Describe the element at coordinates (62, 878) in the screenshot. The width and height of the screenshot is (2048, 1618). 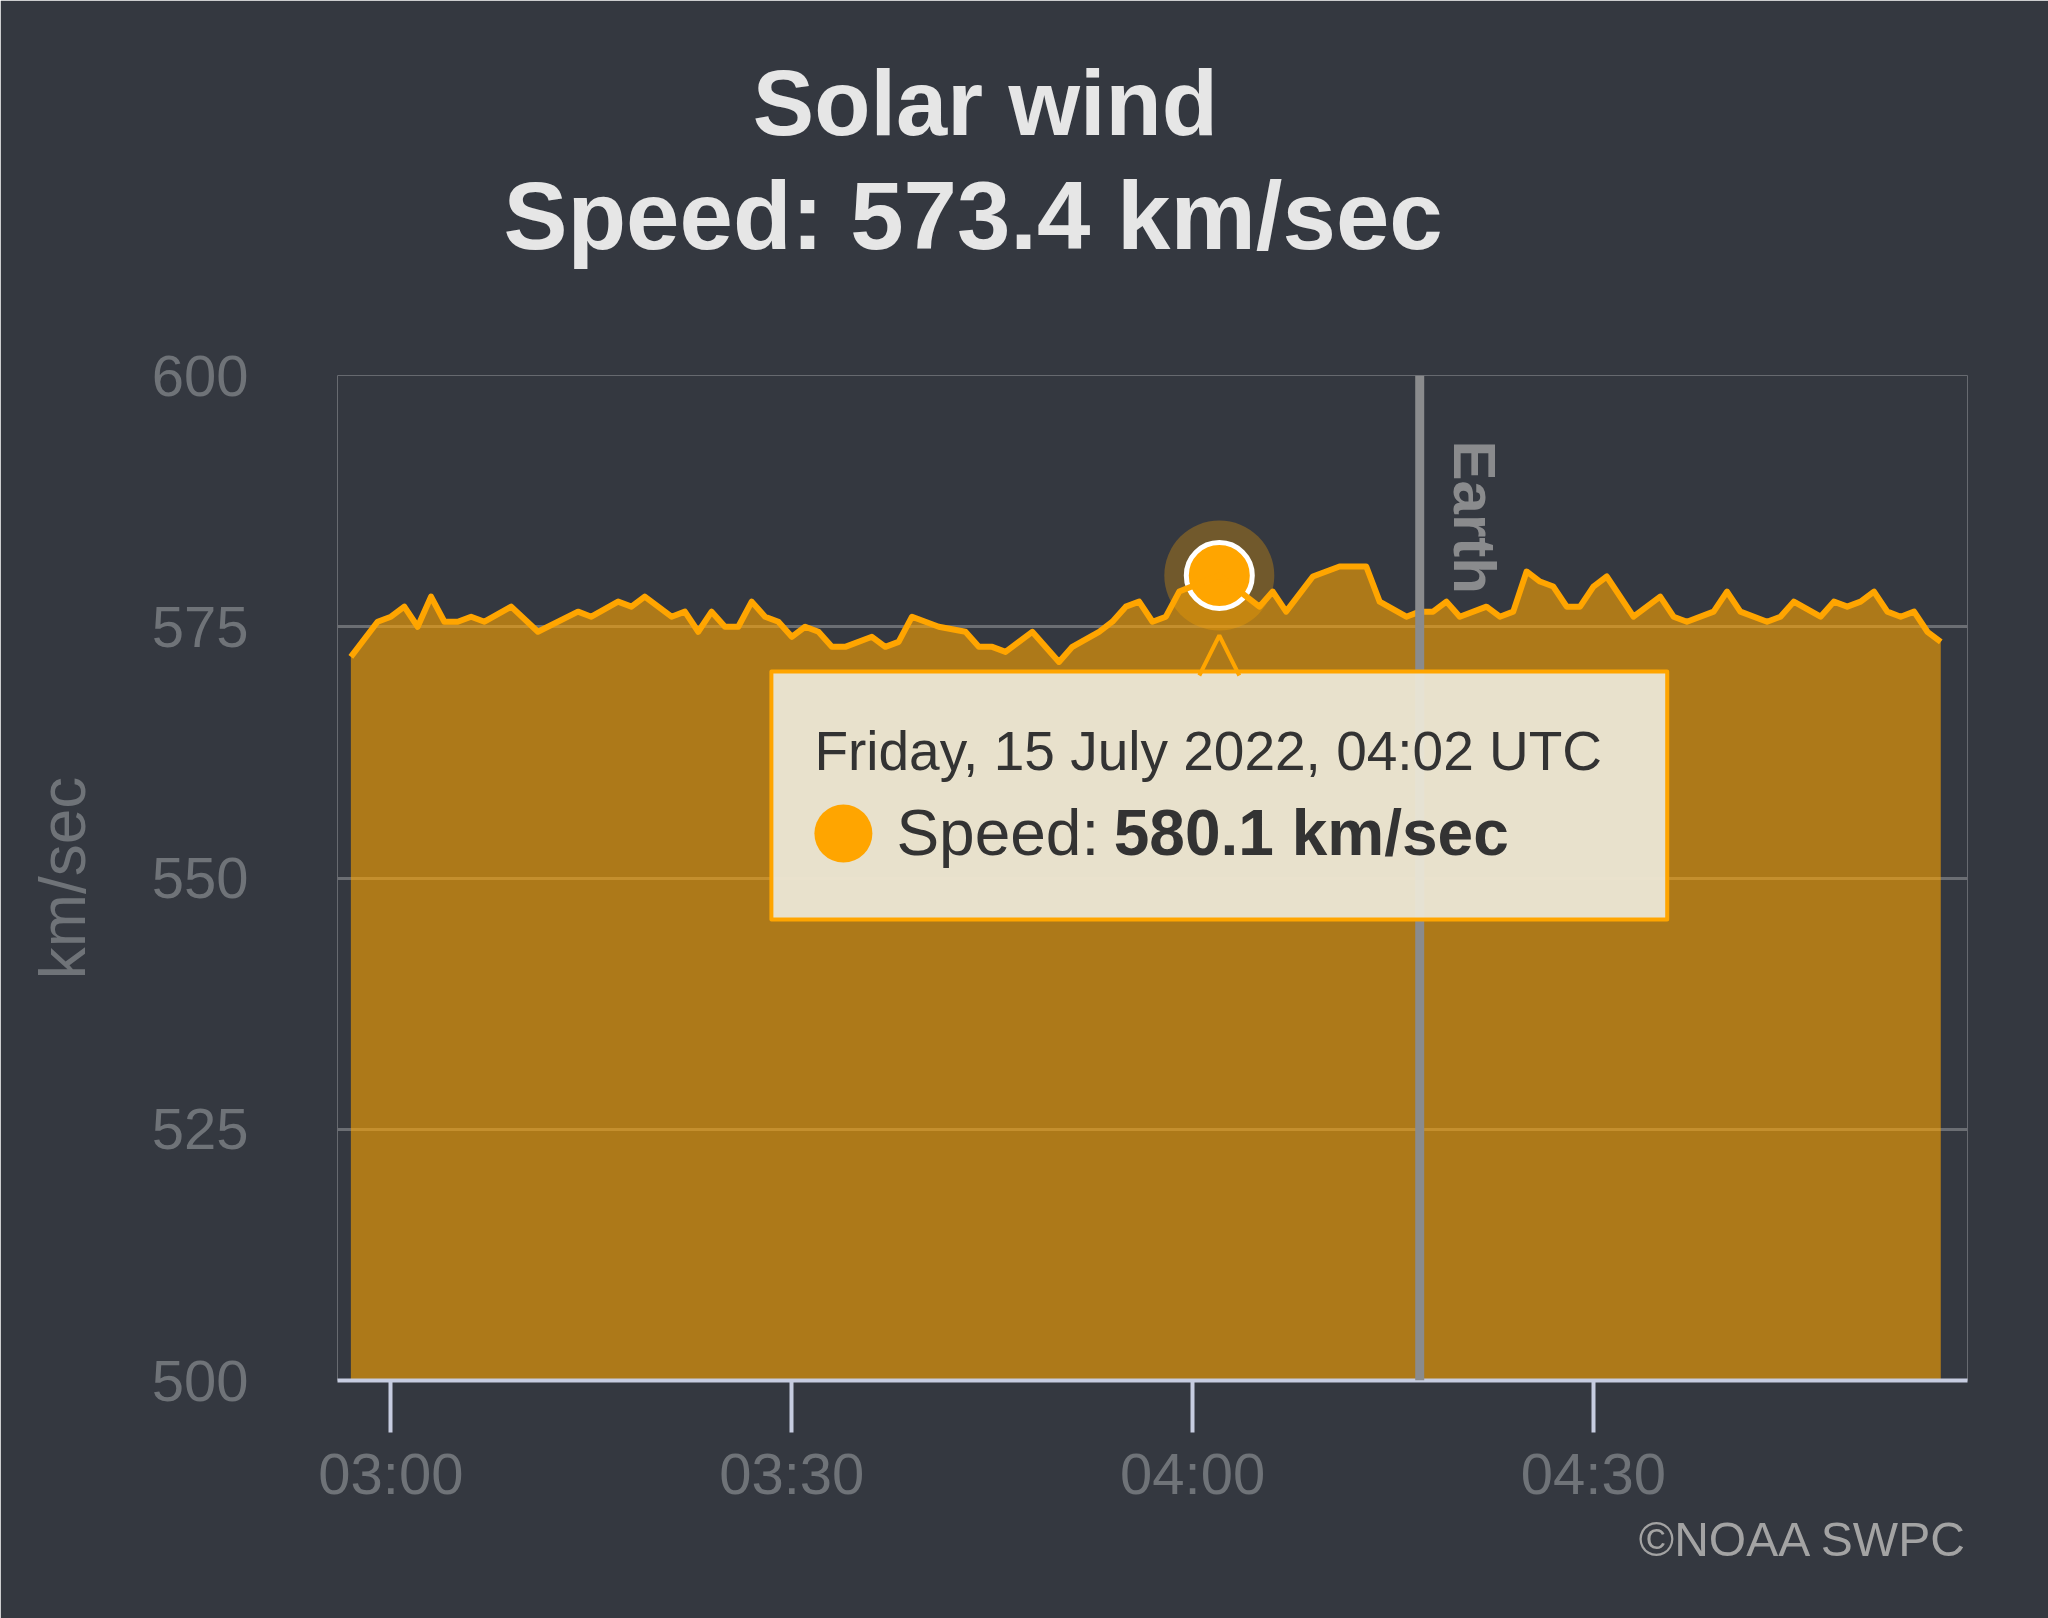
I see `y-axis-title: km/sec` at that location.